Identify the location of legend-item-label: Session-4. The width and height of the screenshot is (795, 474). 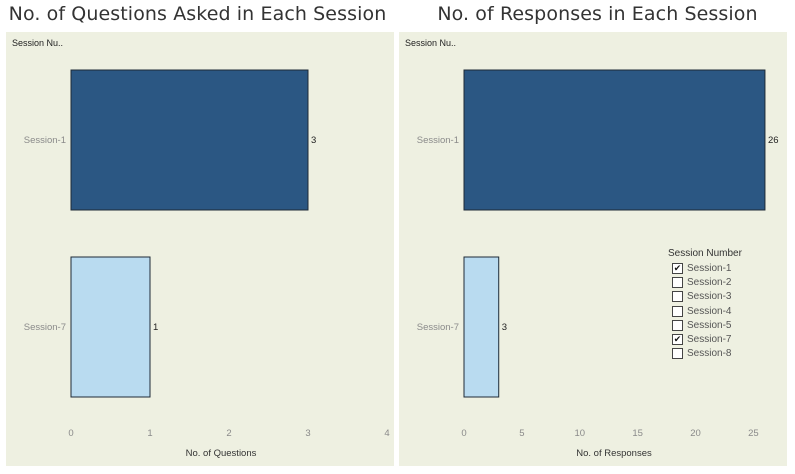
(709, 311).